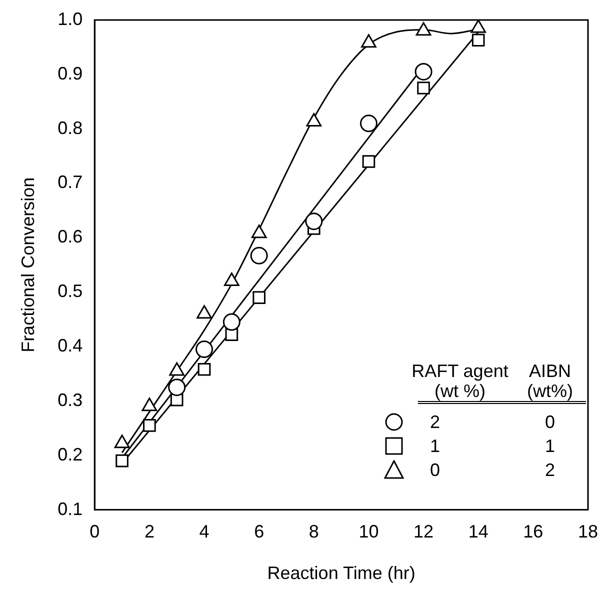  Describe the element at coordinates (70, 128) in the screenshot. I see `y-tick-label: 0.8` at that location.